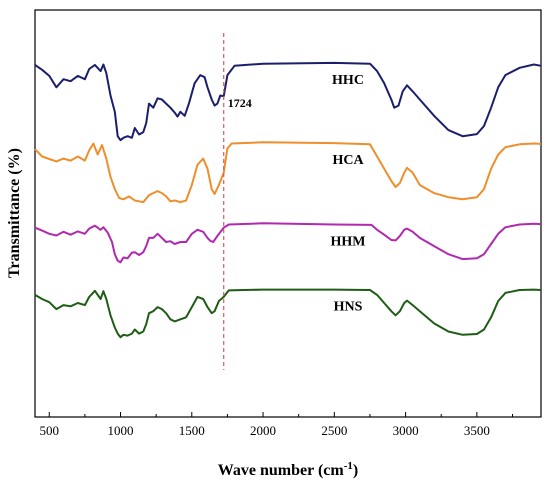  What do you see at coordinates (348, 241) in the screenshot?
I see `series-label-hhm: HHM` at bounding box center [348, 241].